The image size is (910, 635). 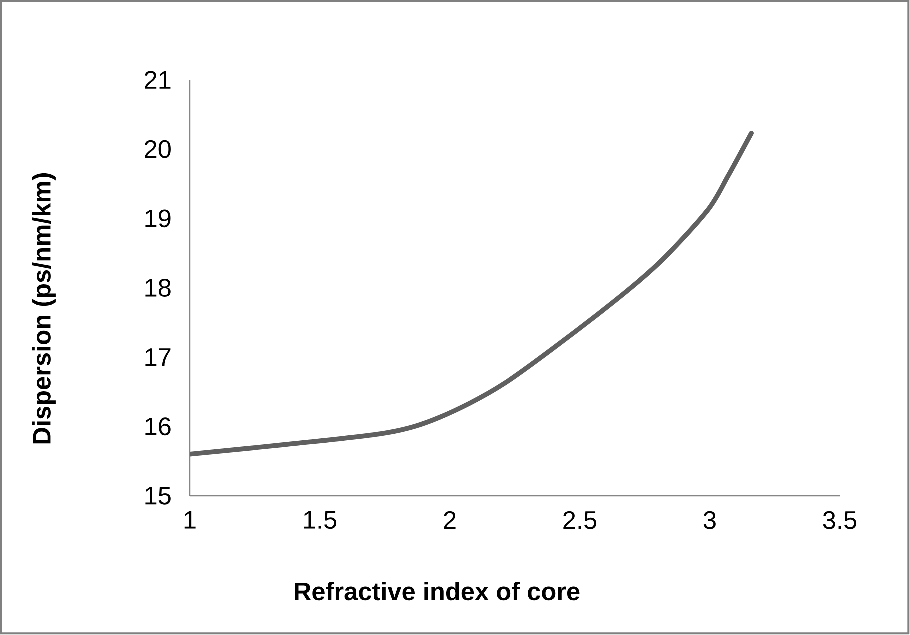 I want to click on y-tick-label: 21, so click(x=158, y=80).